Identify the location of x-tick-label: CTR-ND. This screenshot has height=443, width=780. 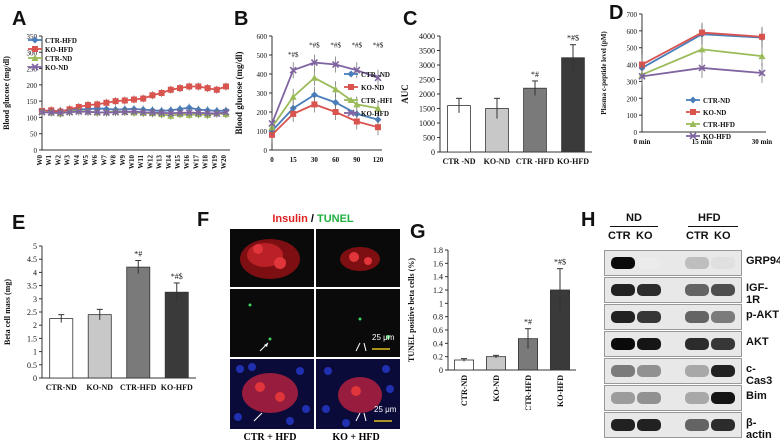
(464, 390).